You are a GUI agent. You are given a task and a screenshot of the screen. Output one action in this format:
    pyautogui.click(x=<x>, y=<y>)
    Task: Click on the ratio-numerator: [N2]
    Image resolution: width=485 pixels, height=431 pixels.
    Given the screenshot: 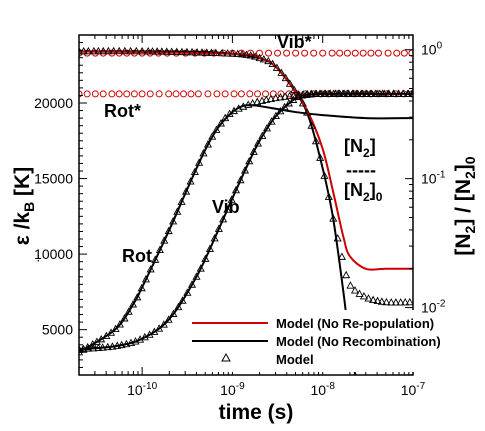 What is the action you would take?
    pyautogui.click(x=360, y=148)
    